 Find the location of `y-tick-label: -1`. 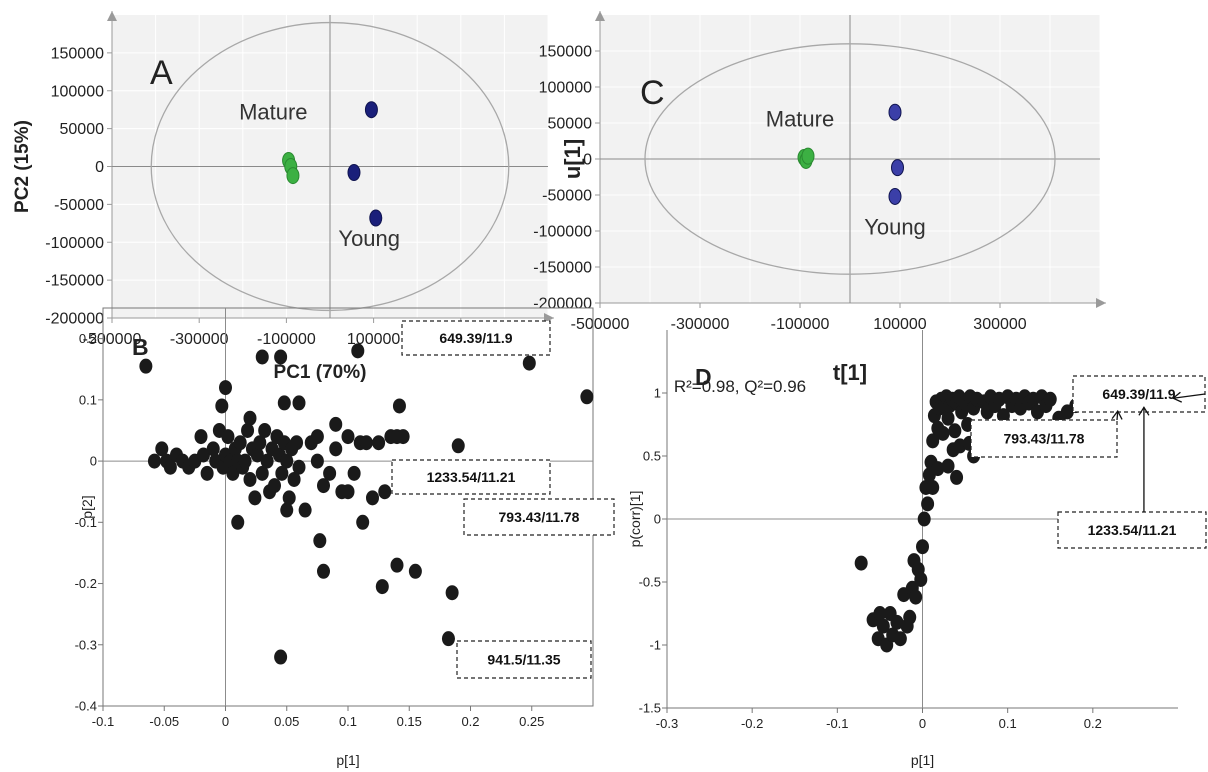

y-tick-label: -1 is located at coordinates (655, 645).